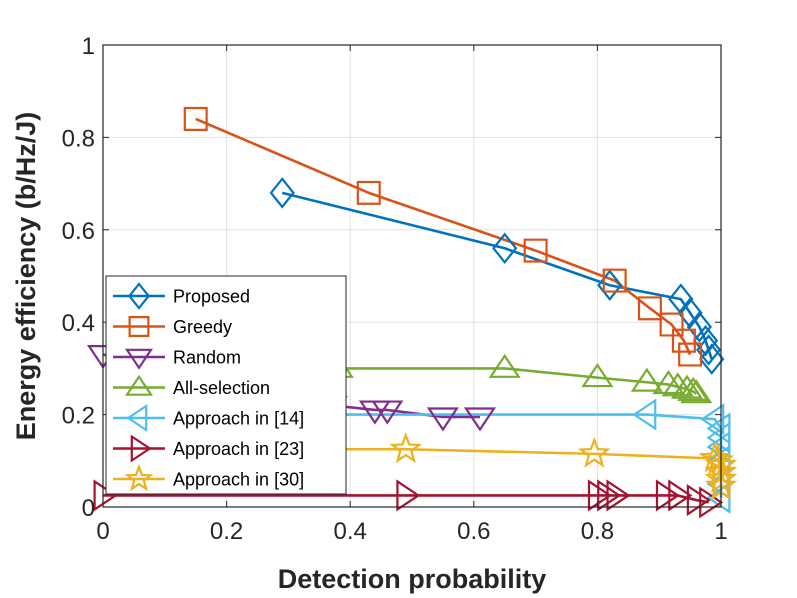 This screenshot has width=797, height=598. Describe the element at coordinates (720, 531) in the screenshot. I see `x-tick-label: 1` at that location.